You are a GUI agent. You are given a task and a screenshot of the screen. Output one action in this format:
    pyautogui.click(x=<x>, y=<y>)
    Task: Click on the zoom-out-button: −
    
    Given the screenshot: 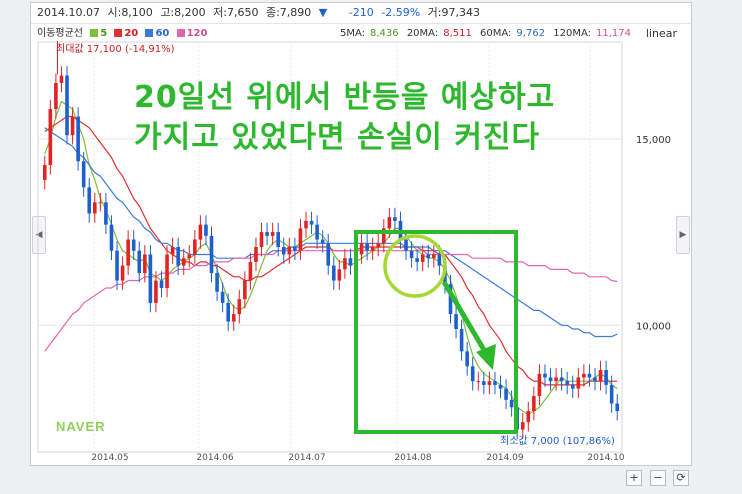 What is the action you would take?
    pyautogui.click(x=658, y=478)
    